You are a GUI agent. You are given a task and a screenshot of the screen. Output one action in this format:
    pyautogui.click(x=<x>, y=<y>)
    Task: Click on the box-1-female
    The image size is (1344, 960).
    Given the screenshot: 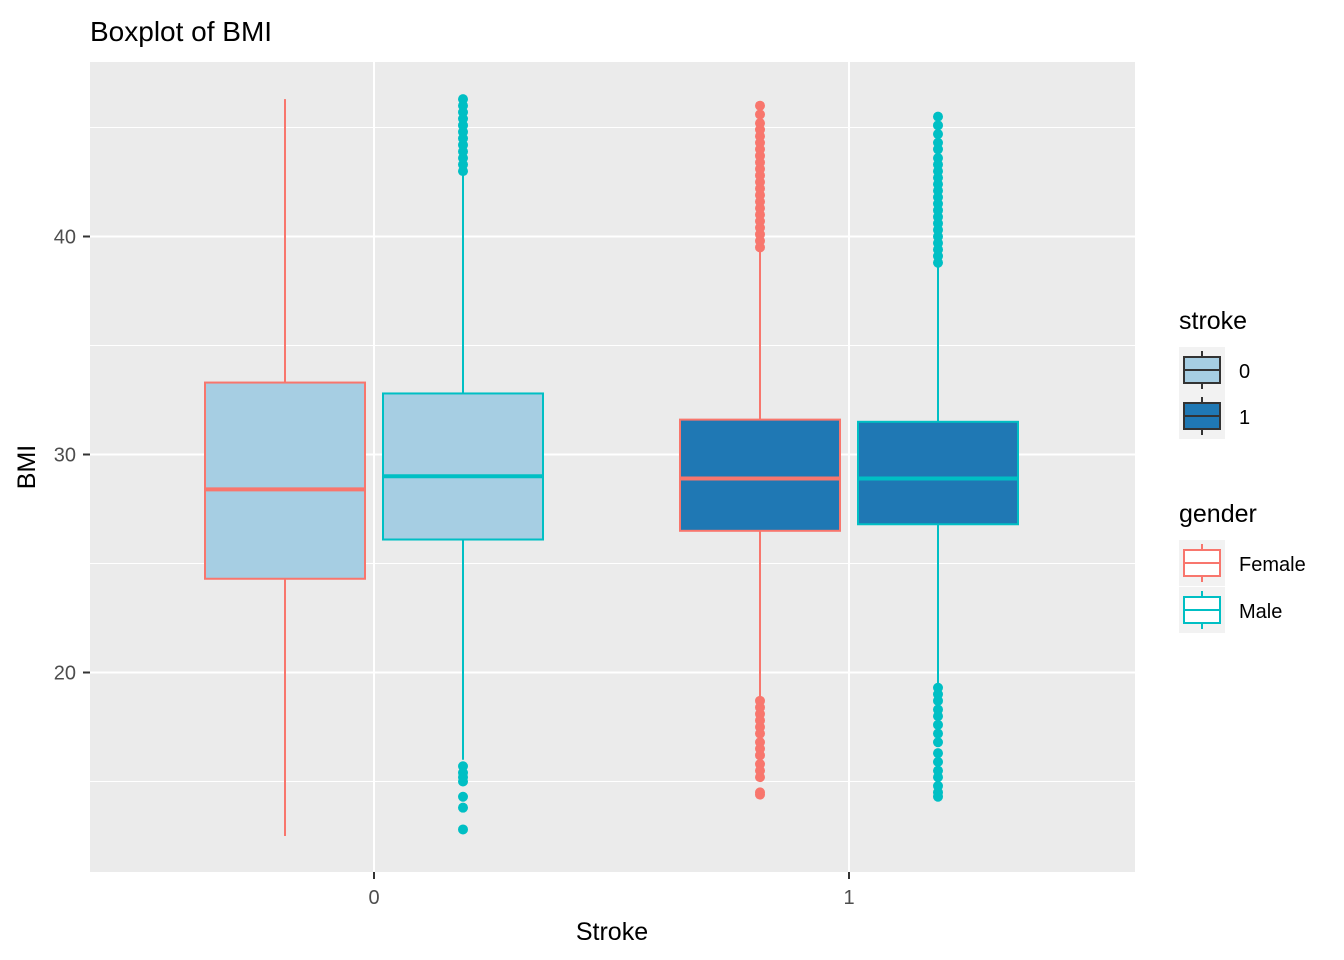 What is the action you would take?
    pyautogui.click(x=760, y=450)
    